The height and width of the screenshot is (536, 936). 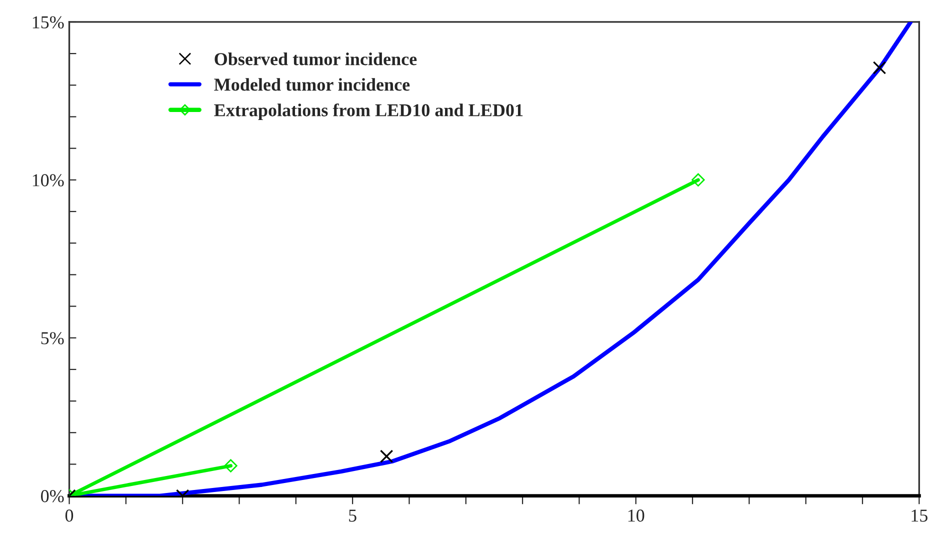 What do you see at coordinates (69, 516) in the screenshot?
I see `x-tick-label: 0` at bounding box center [69, 516].